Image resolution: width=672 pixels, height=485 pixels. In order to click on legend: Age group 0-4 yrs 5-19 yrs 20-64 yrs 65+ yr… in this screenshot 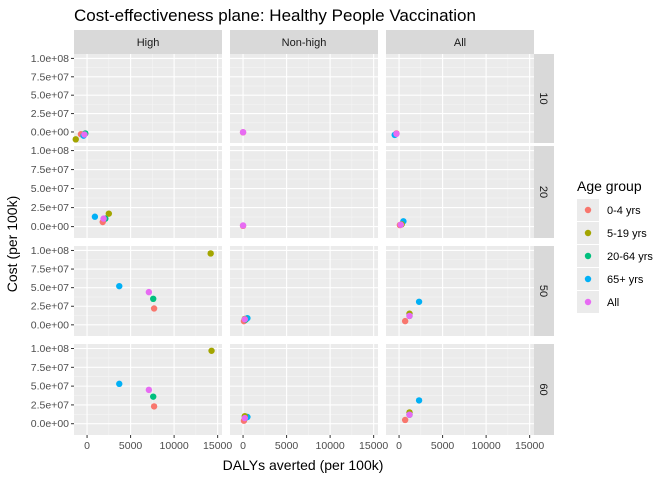, I will do `click(615, 245)`.